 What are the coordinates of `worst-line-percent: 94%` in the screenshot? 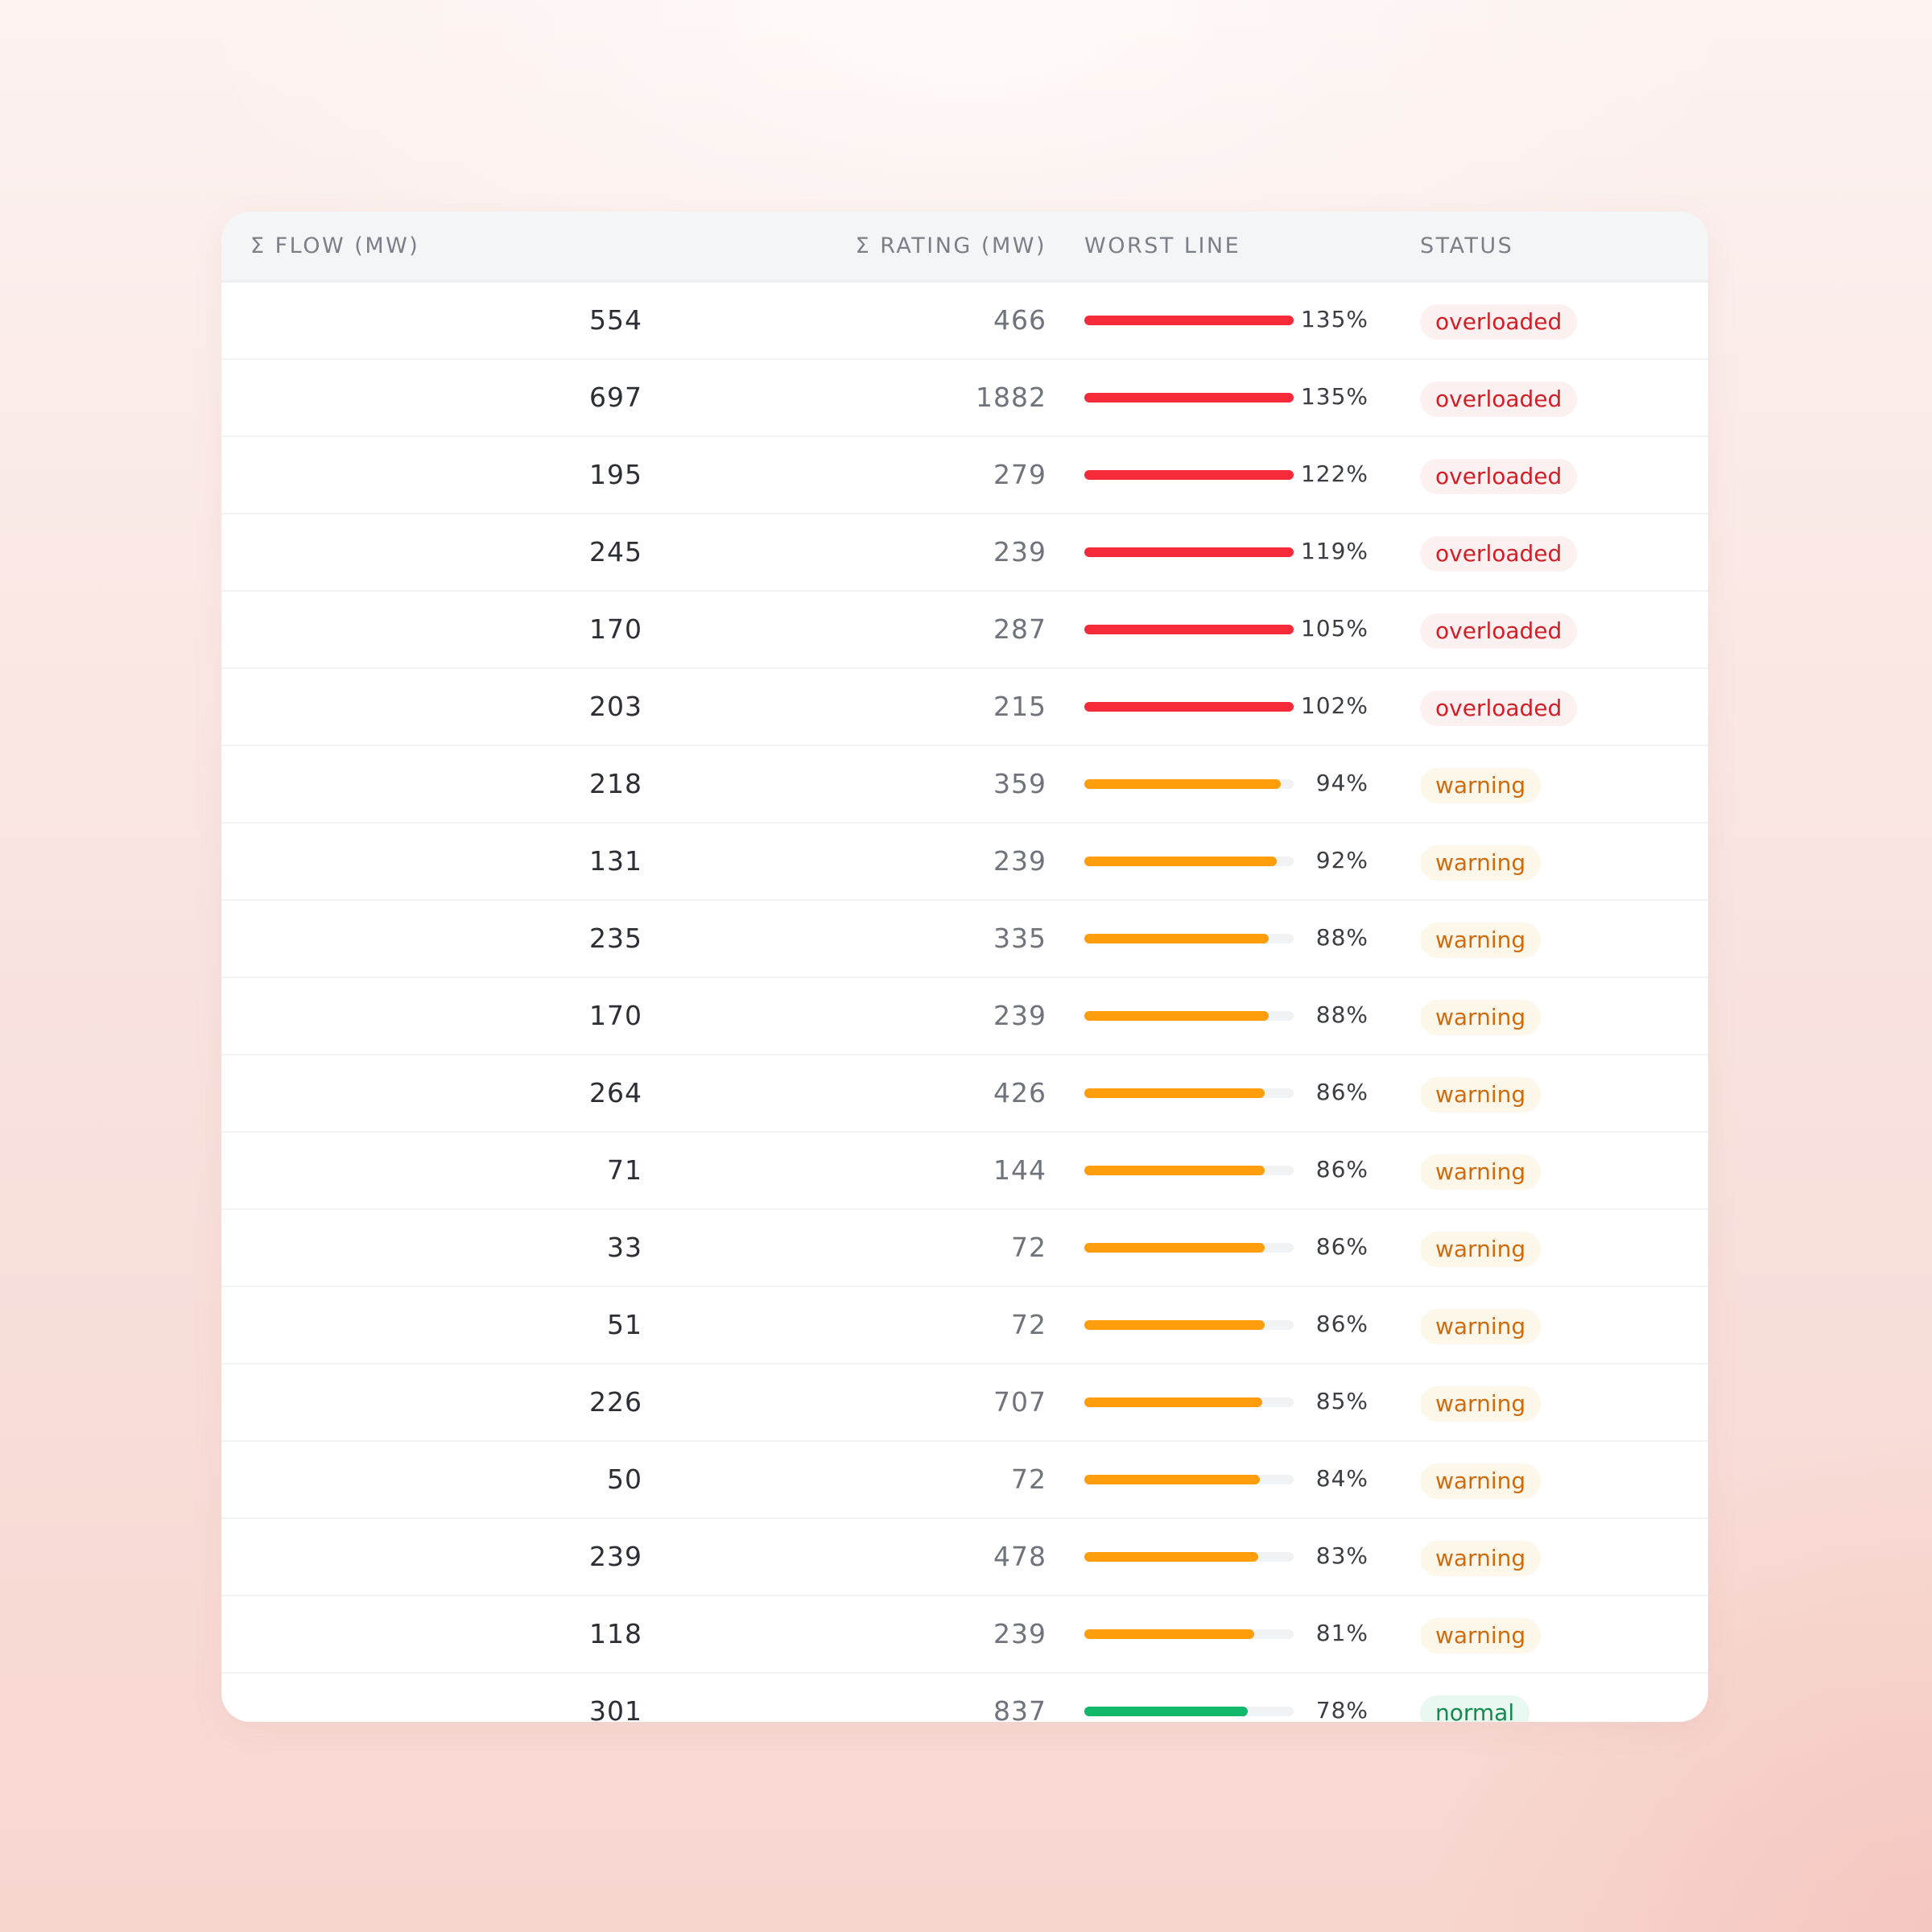 It's located at (1341, 783).